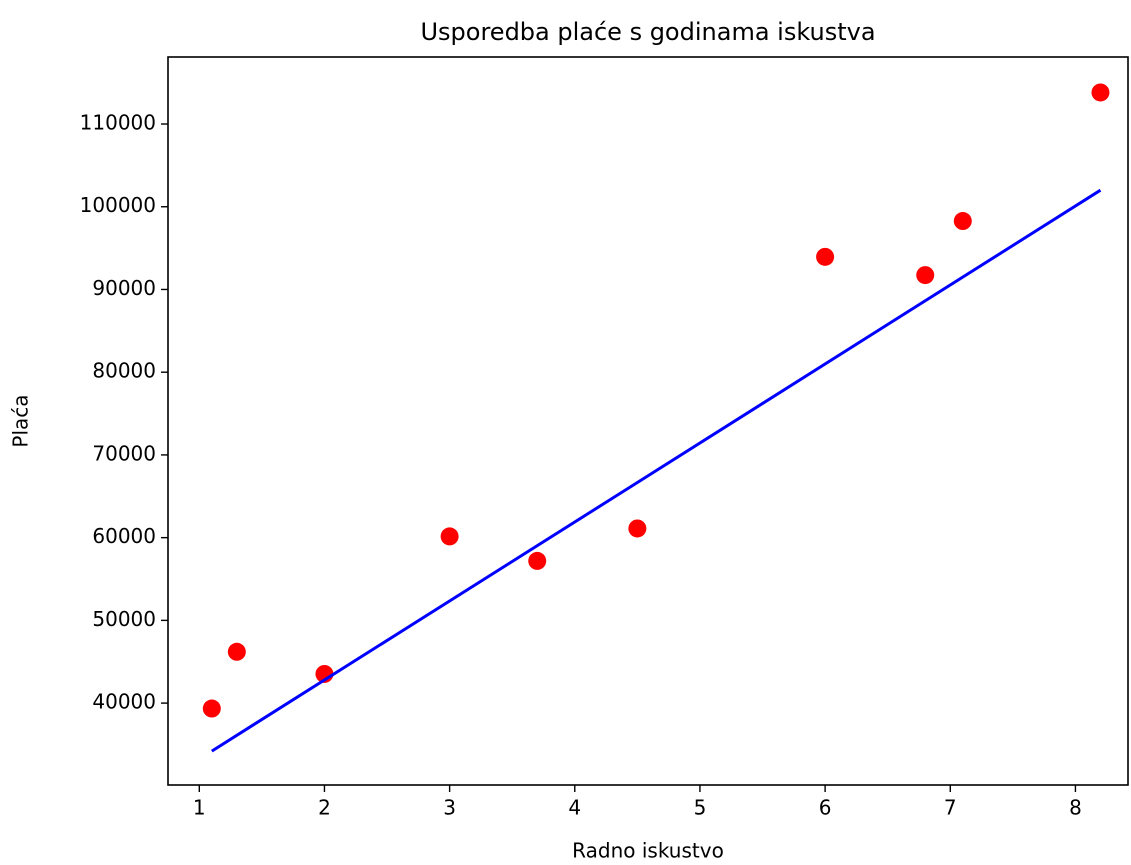 This screenshot has height=865, width=1131. Describe the element at coordinates (124, 702) in the screenshot. I see `y-tick-label: 40000` at that location.